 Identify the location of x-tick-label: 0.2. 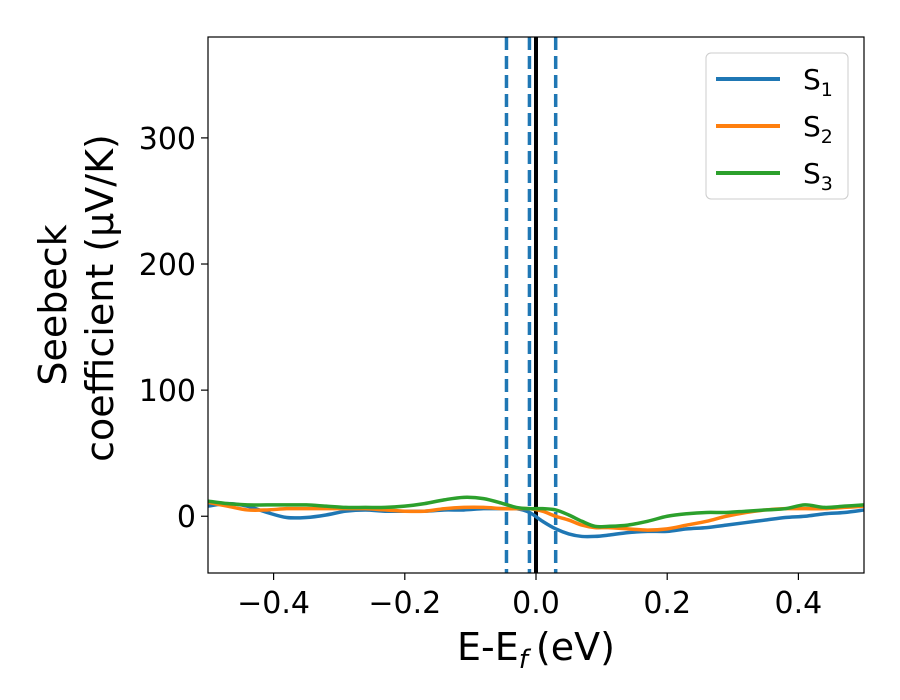
(667, 603).